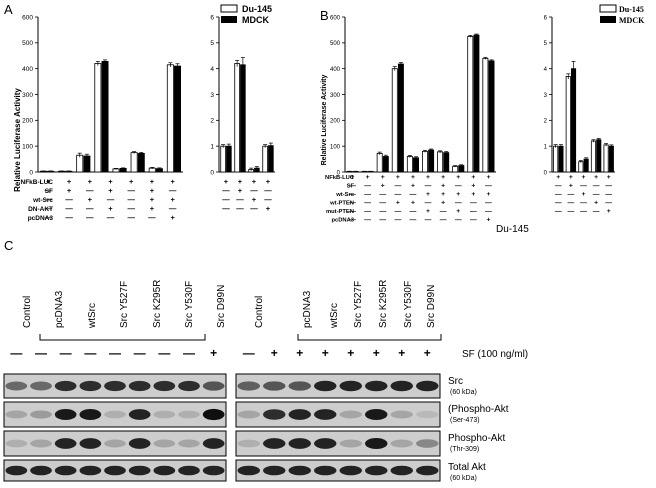  Describe the element at coordinates (59, 309) in the screenshot. I see `left-lane-label: pcDNA3` at that location.